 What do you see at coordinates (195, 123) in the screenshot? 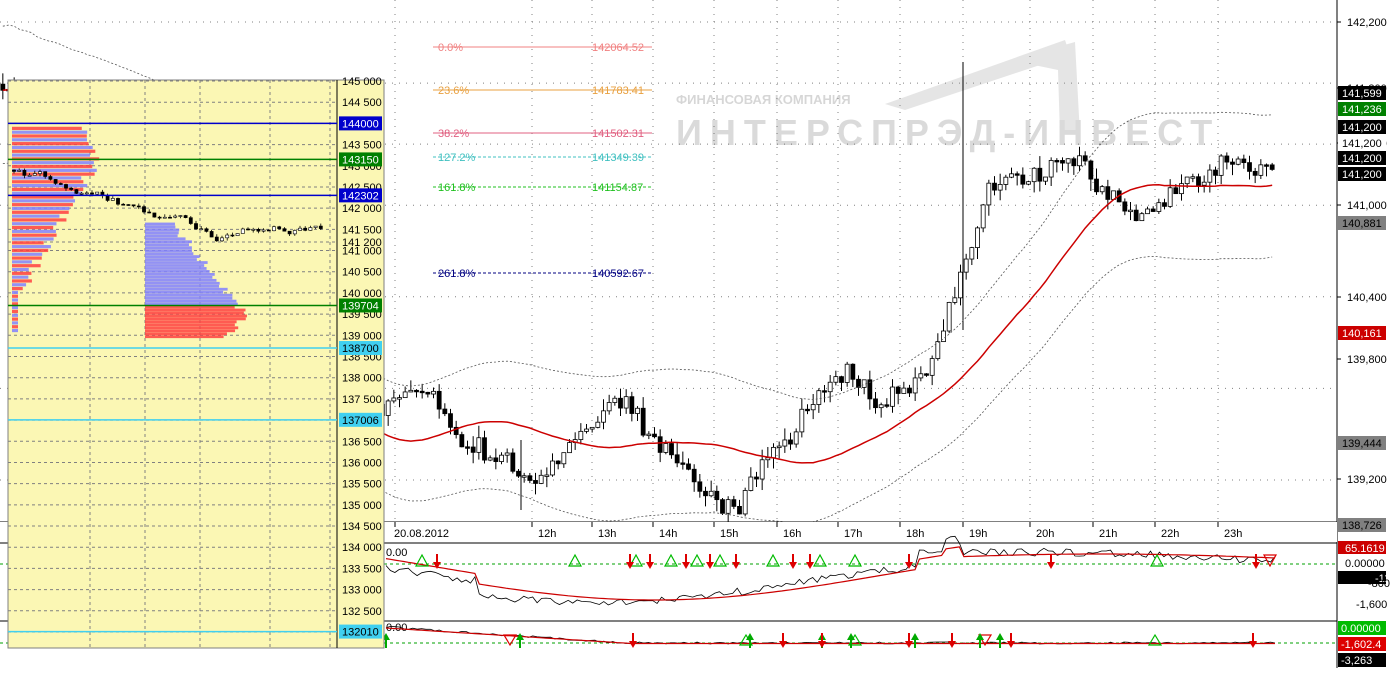
I see `overlay-level: 144000` at bounding box center [195, 123].